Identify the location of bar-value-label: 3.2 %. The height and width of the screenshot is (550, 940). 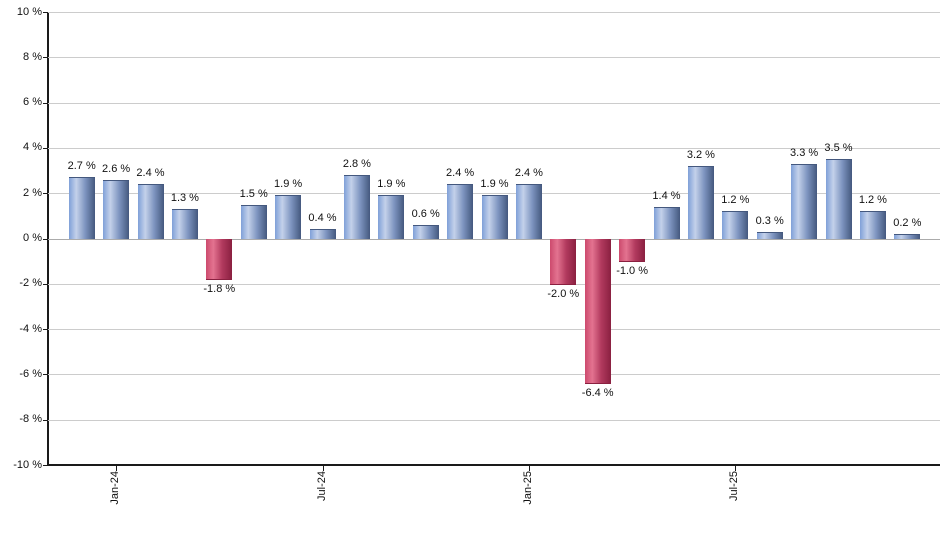
(700, 155).